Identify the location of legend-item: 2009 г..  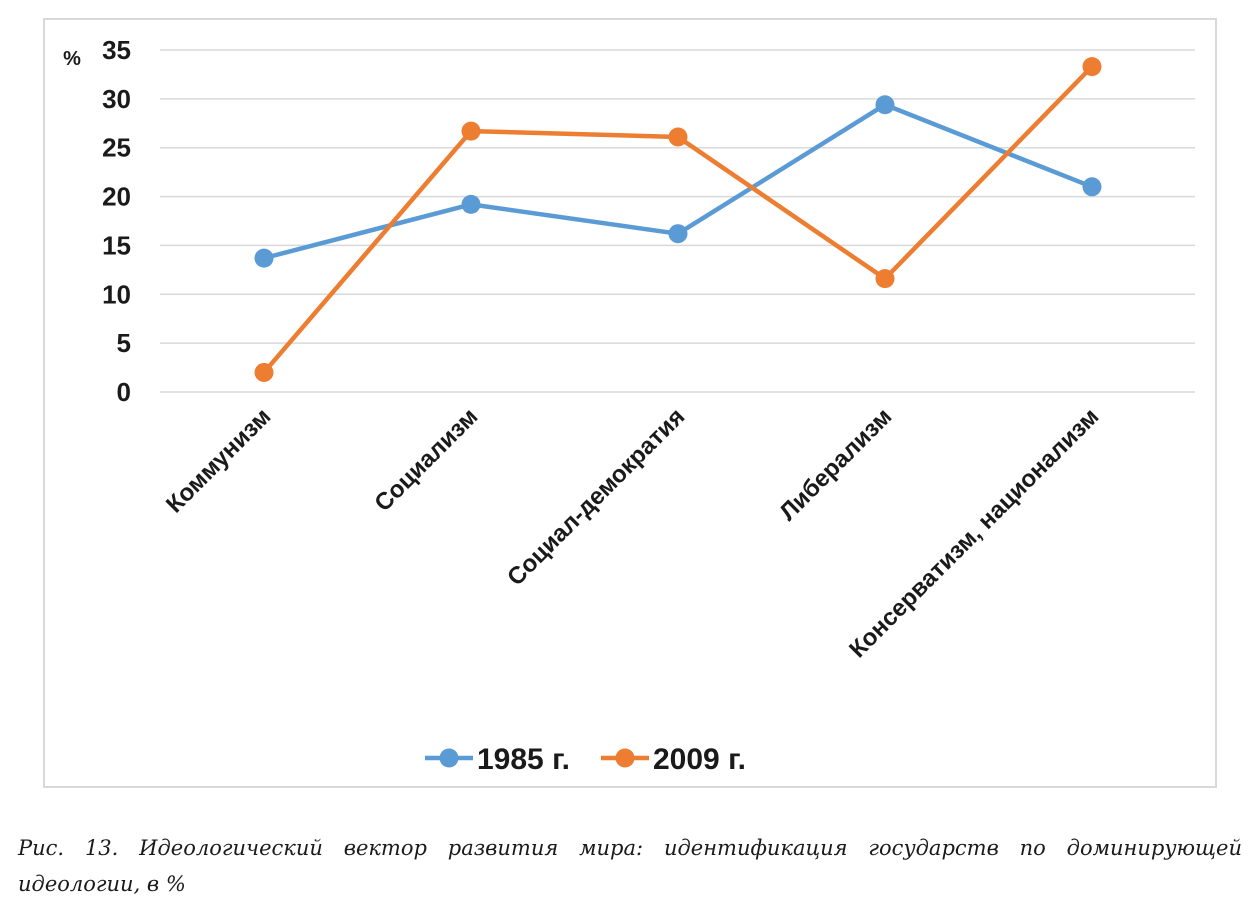
(673, 759).